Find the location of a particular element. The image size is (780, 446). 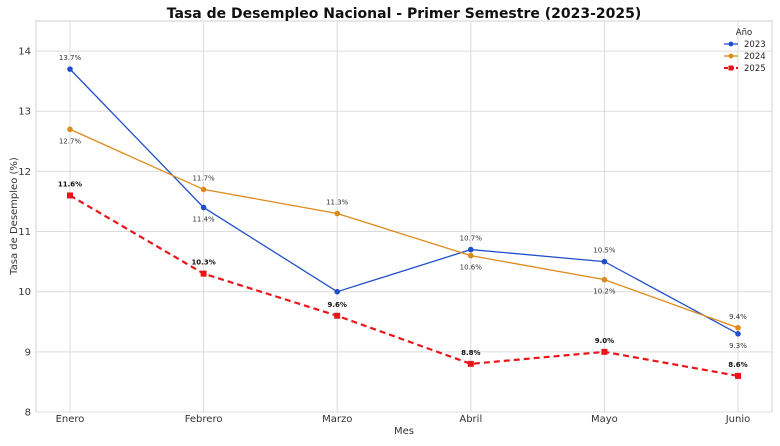

y-axis-label: Tasa de Desempleo (%) is located at coordinates (14, 216).